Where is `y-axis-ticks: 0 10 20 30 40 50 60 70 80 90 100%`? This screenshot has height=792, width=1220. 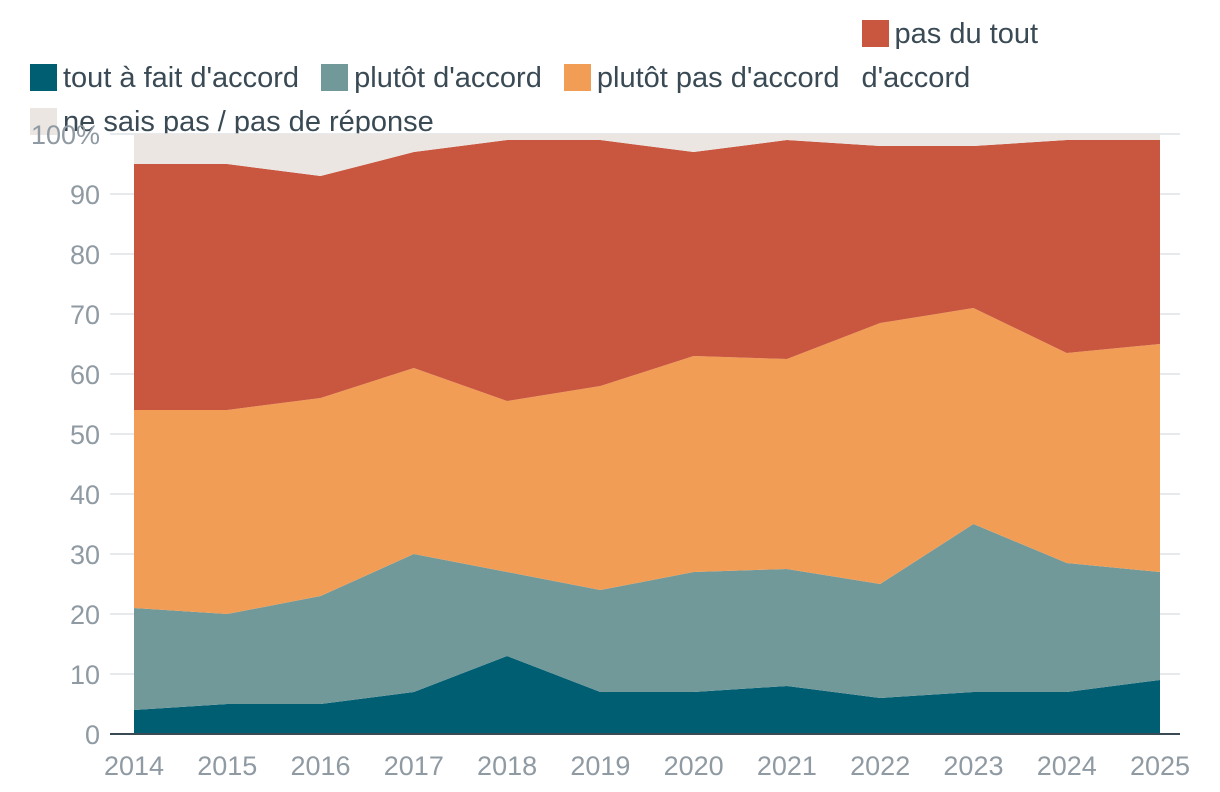
y-axis-ticks: 0 10 20 30 40 50 60 70 80 90 100% is located at coordinates (65, 435).